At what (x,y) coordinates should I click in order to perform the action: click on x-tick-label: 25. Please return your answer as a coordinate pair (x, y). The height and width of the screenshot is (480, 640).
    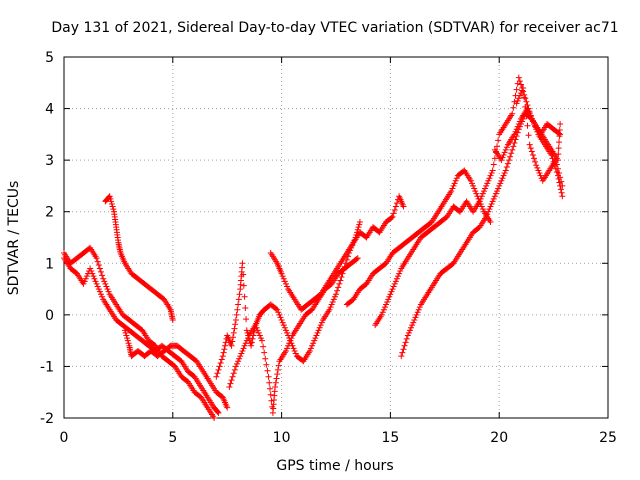
    Looking at the image, I should click on (608, 438).